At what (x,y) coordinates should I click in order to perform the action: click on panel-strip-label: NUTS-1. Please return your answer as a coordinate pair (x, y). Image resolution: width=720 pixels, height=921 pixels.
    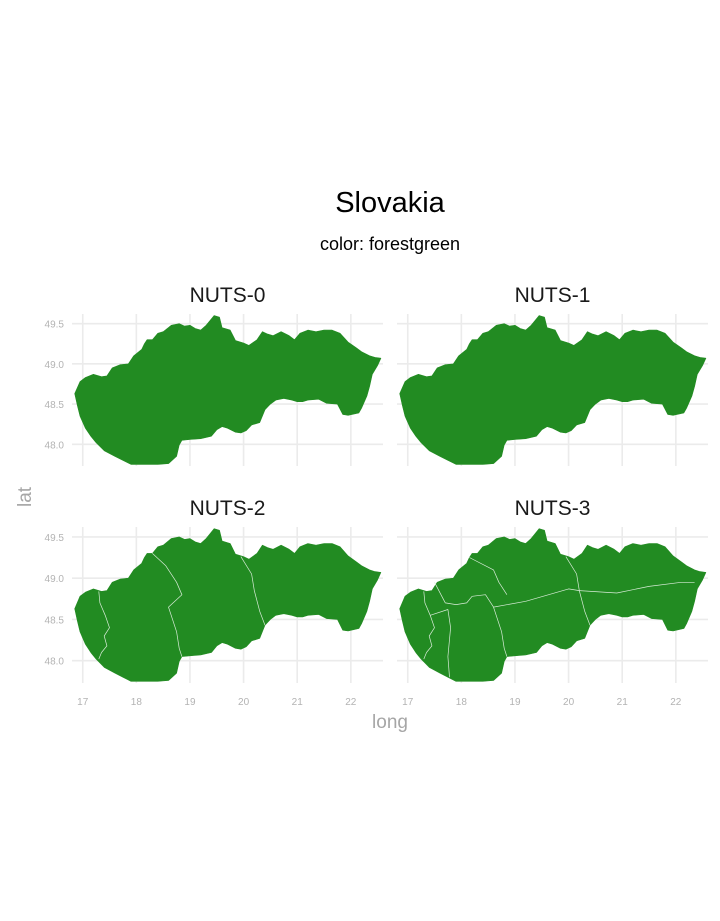
    Looking at the image, I should click on (553, 295).